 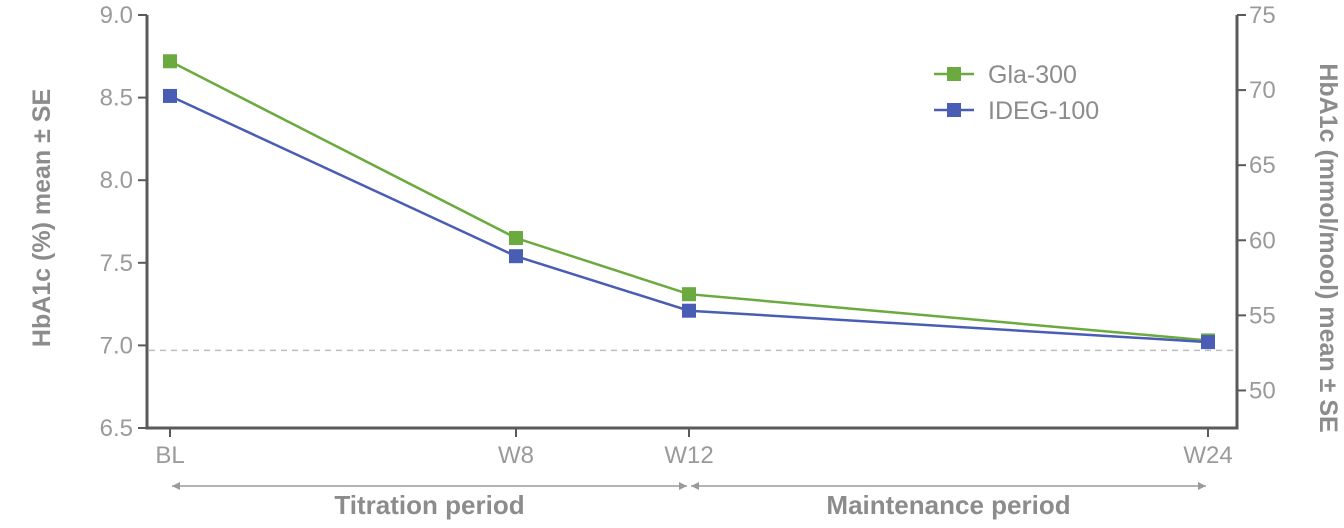 I want to click on x-tick-label: W8, so click(x=516, y=455).